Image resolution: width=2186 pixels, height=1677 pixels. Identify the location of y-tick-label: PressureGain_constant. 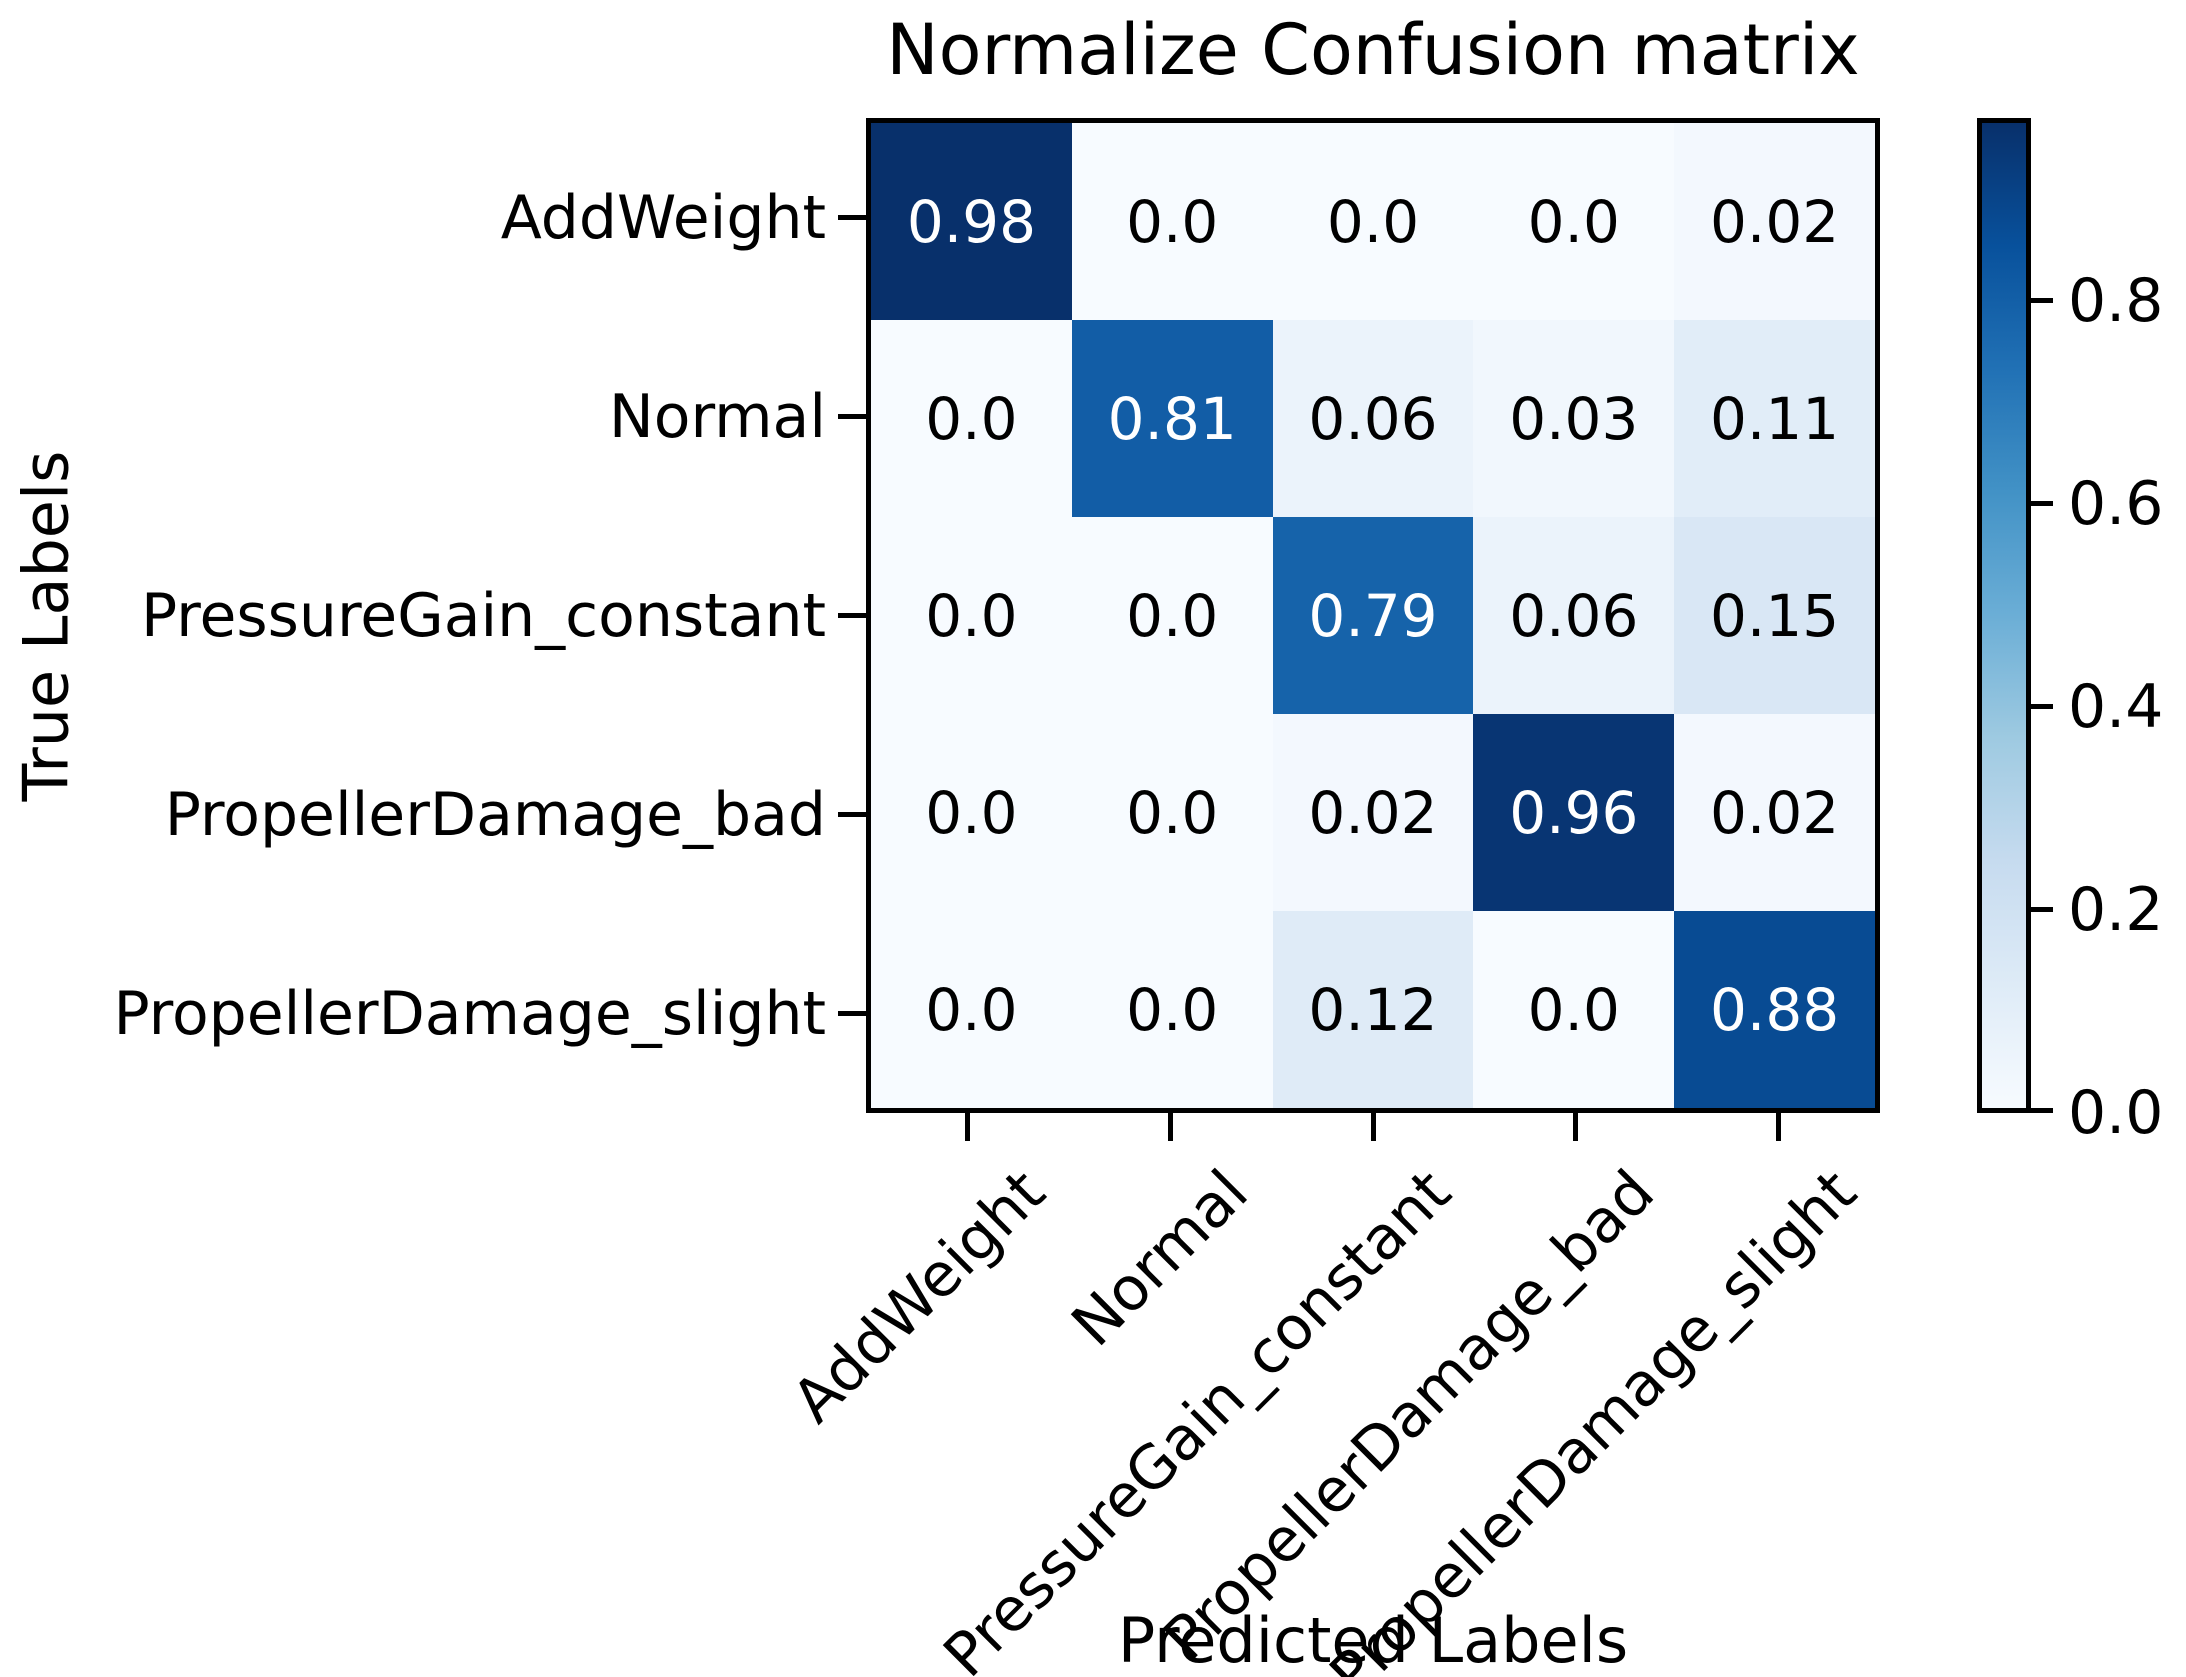
(483, 615).